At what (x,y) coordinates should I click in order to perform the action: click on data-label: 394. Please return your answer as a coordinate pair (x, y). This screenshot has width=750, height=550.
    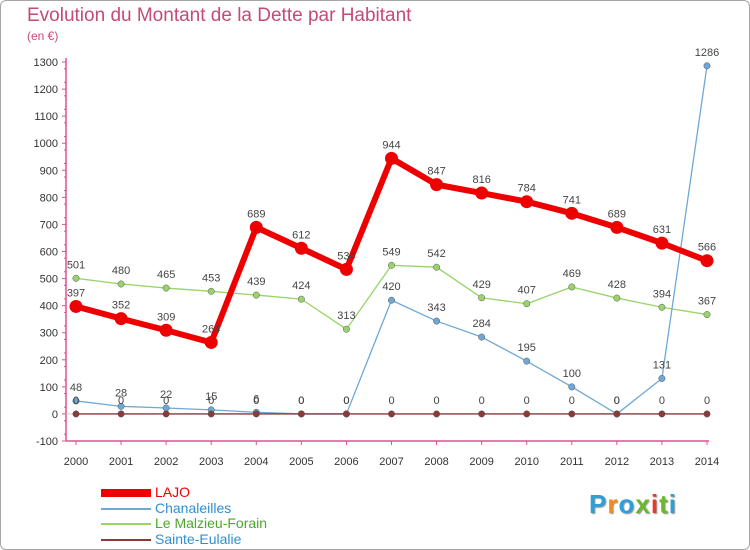
    Looking at the image, I should click on (662, 294).